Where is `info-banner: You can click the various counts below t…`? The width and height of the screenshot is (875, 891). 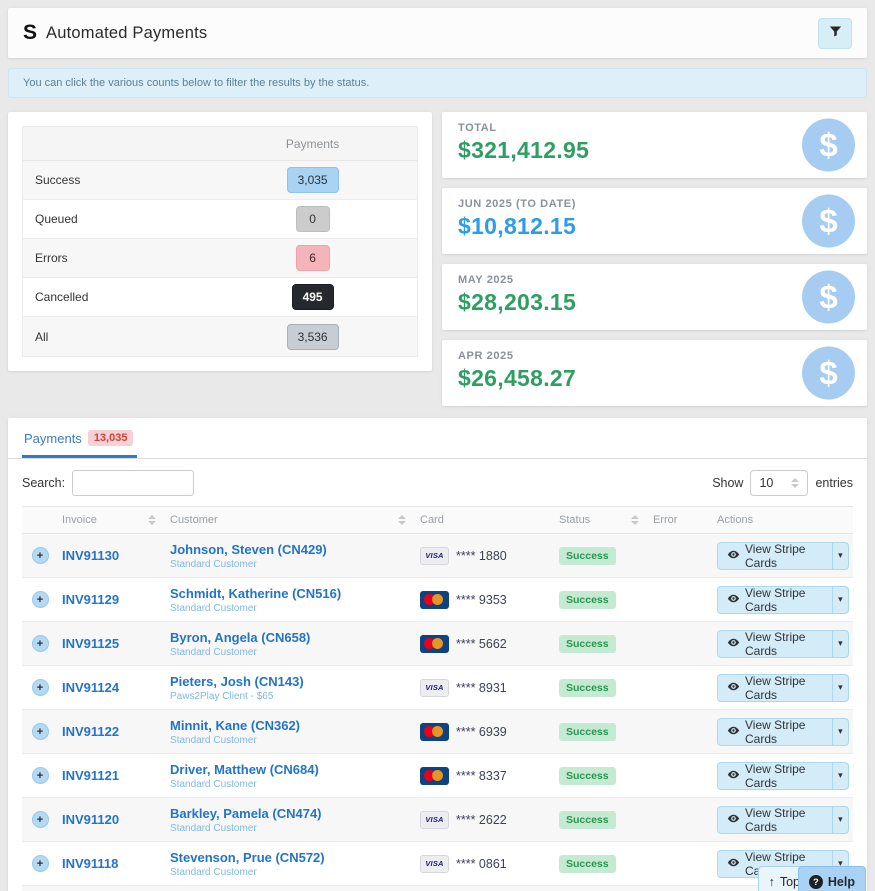 info-banner: You can click the various counts below t… is located at coordinates (437, 83).